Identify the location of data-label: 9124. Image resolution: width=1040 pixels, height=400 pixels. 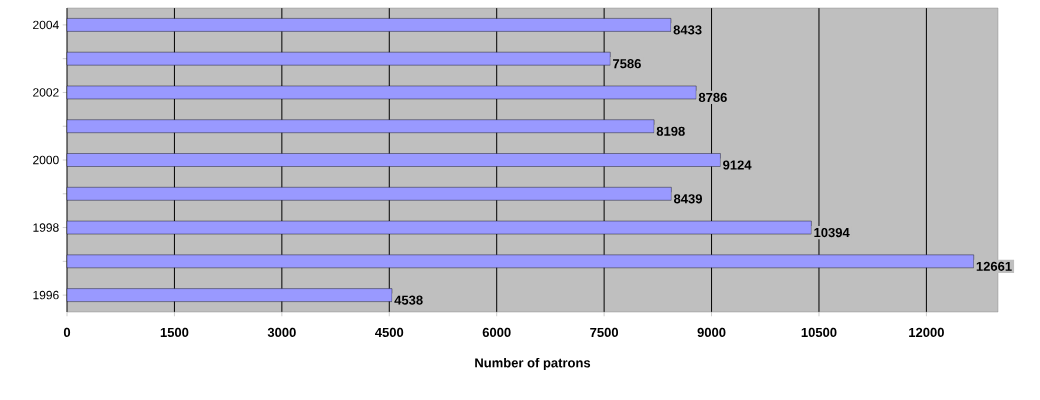
(737, 165).